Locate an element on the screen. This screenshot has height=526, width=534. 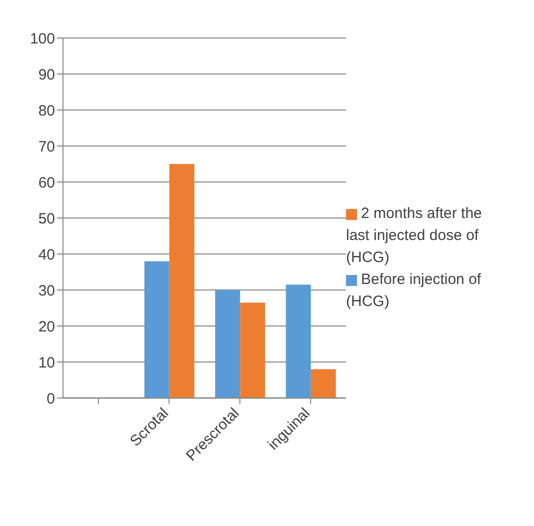
y-tick-label: 70 is located at coordinates (46, 147).